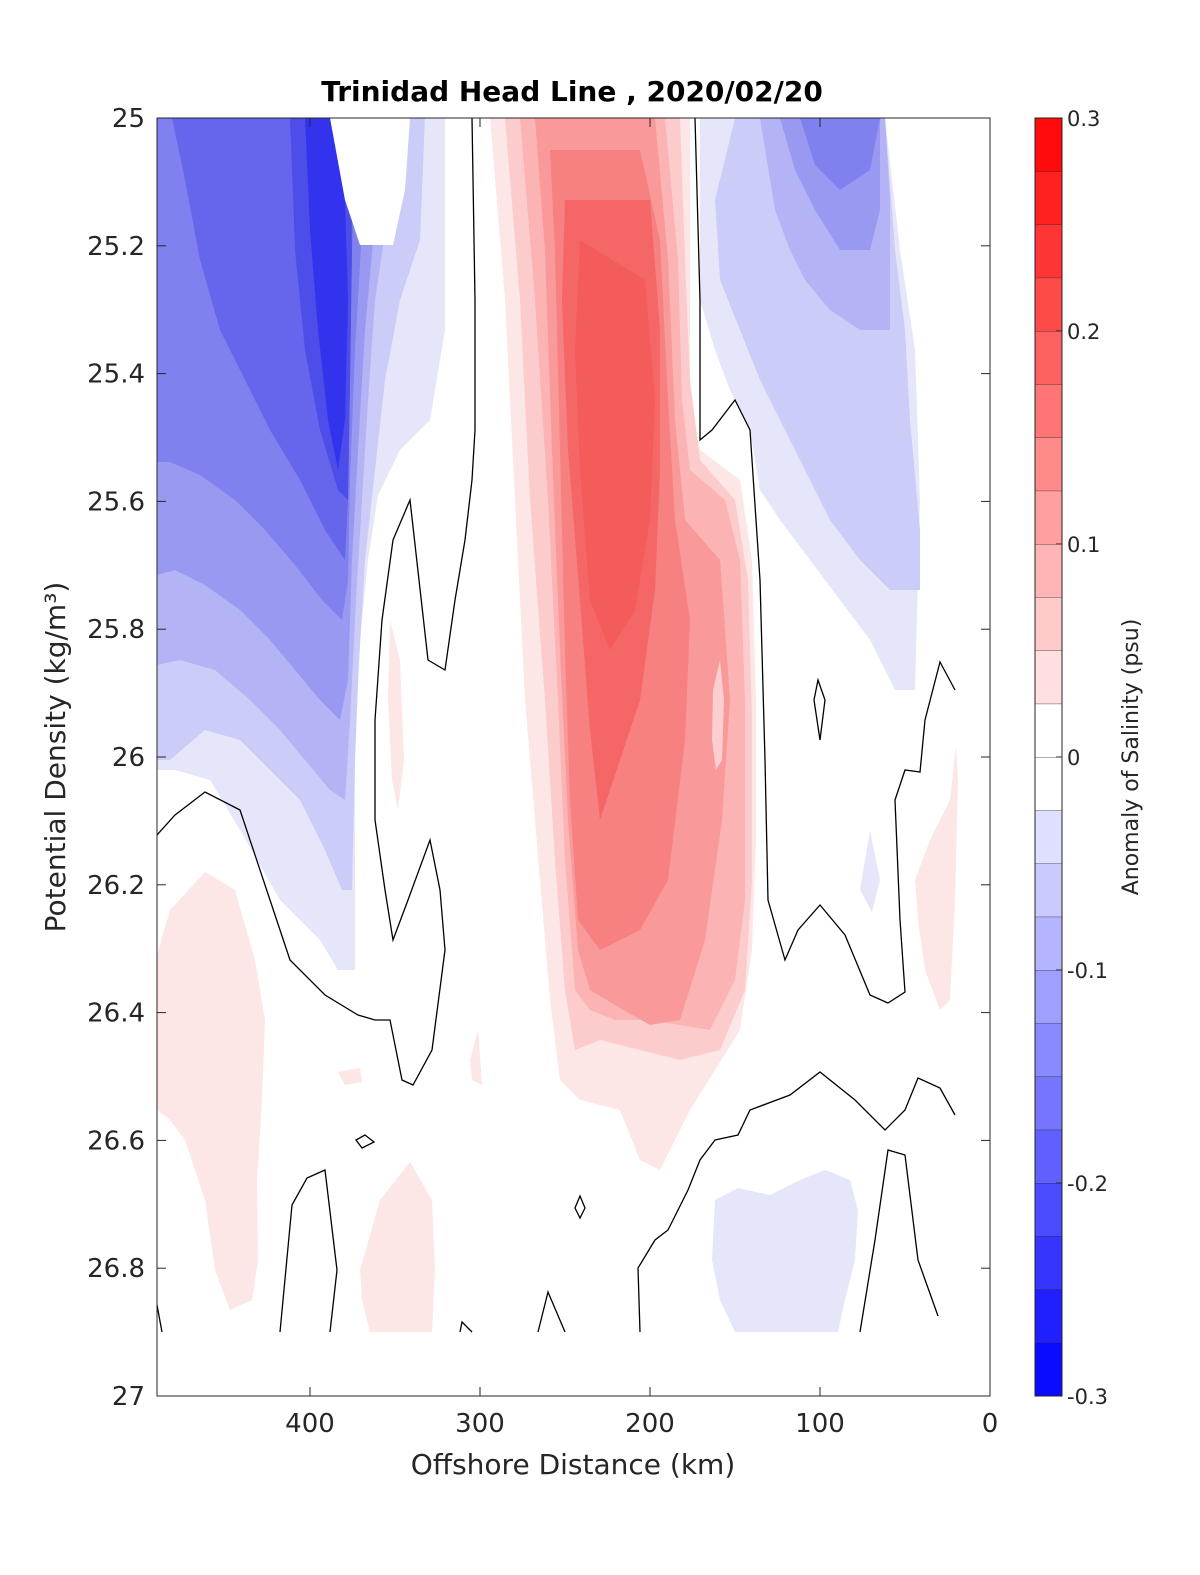  I want to click on colorbar-tick-label: -0.1, so click(1087, 971).